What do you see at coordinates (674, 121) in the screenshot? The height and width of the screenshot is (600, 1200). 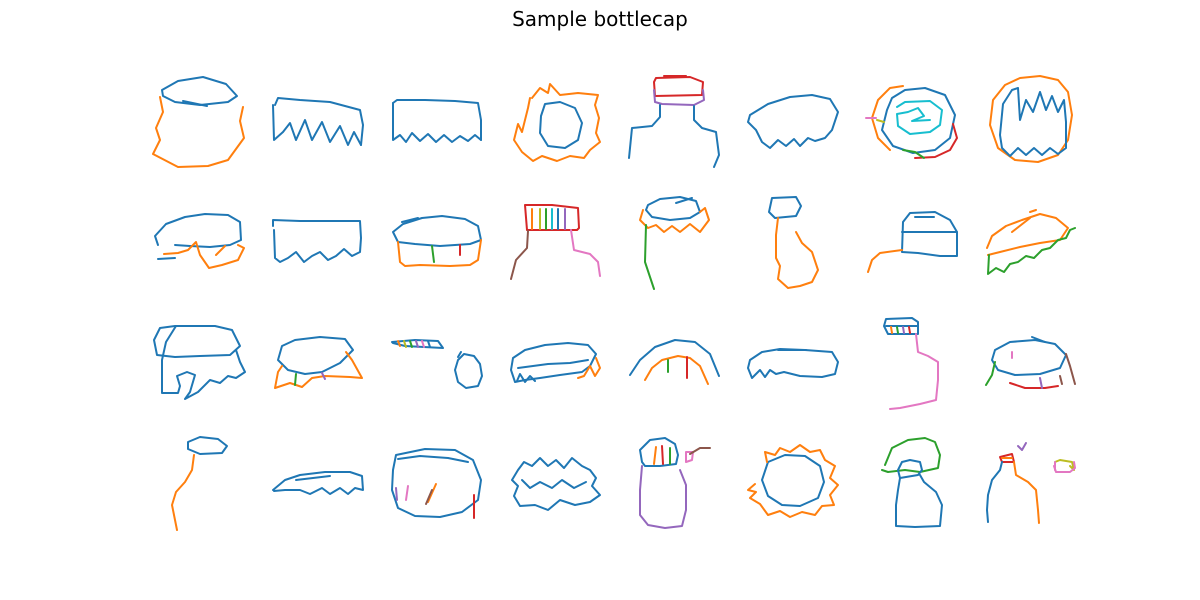 I see `sketch-r1c5` at bounding box center [674, 121].